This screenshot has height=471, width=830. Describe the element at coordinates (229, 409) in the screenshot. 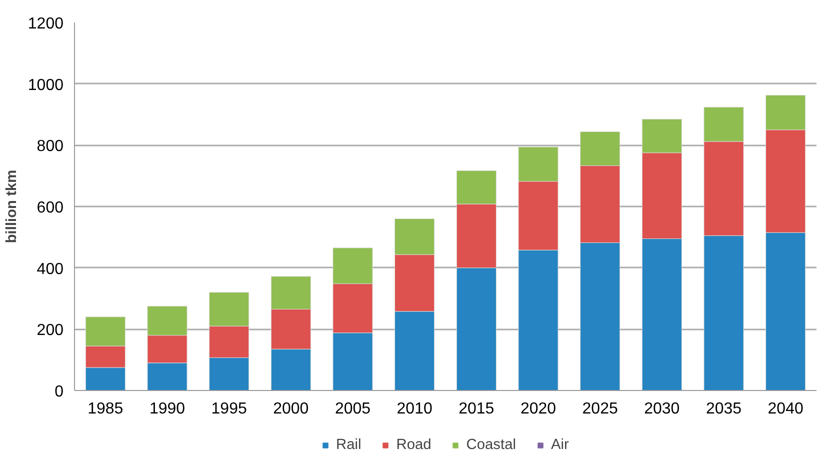

I see `x-tick-label: 1995` at that location.